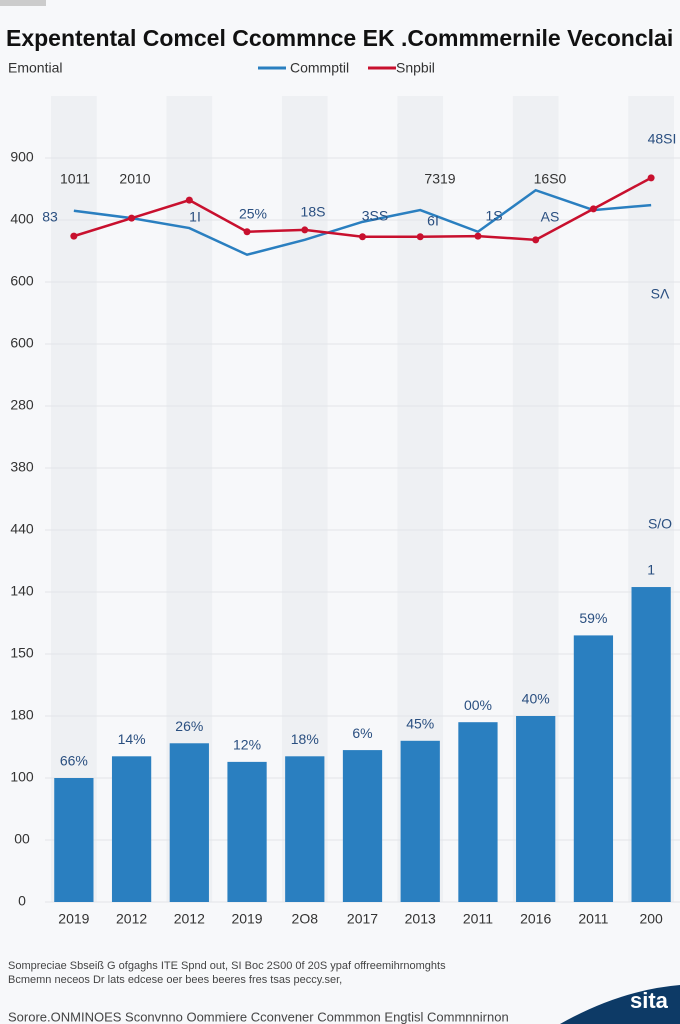  I want to click on bar-text: 12%, so click(247, 745).